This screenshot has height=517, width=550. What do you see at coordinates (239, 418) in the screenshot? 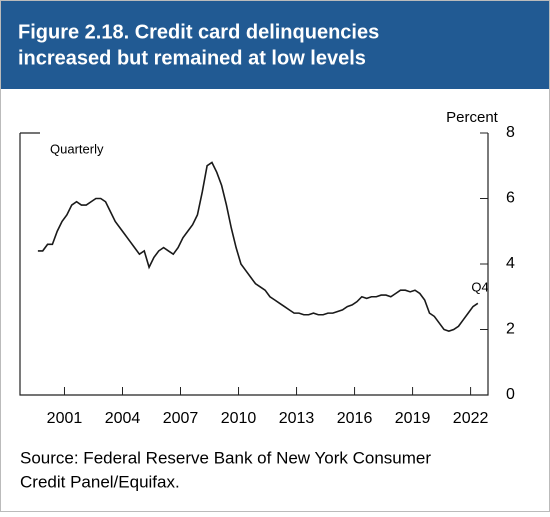
I see `x-tick-label: 2010` at bounding box center [239, 418].